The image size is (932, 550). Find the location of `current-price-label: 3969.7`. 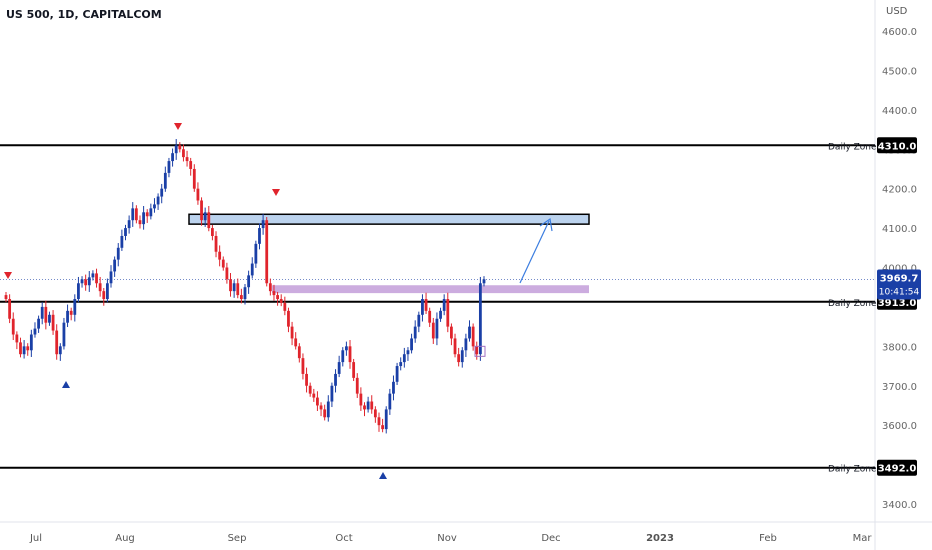

current-price-label: 3969.7 is located at coordinates (899, 278).